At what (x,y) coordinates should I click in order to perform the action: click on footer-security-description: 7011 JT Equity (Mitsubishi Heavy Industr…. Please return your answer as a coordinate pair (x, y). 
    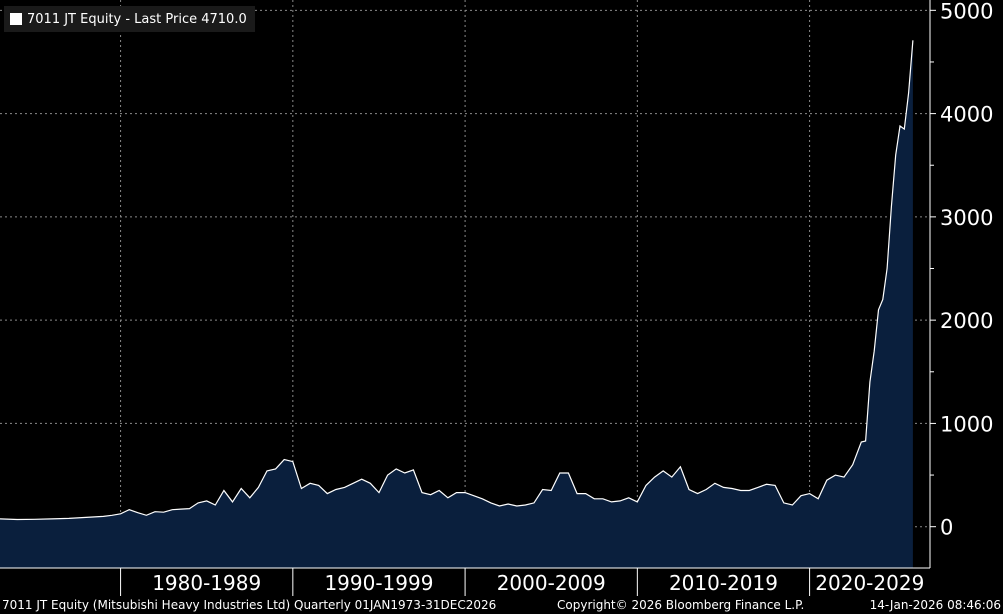
    Looking at the image, I should click on (249, 605).